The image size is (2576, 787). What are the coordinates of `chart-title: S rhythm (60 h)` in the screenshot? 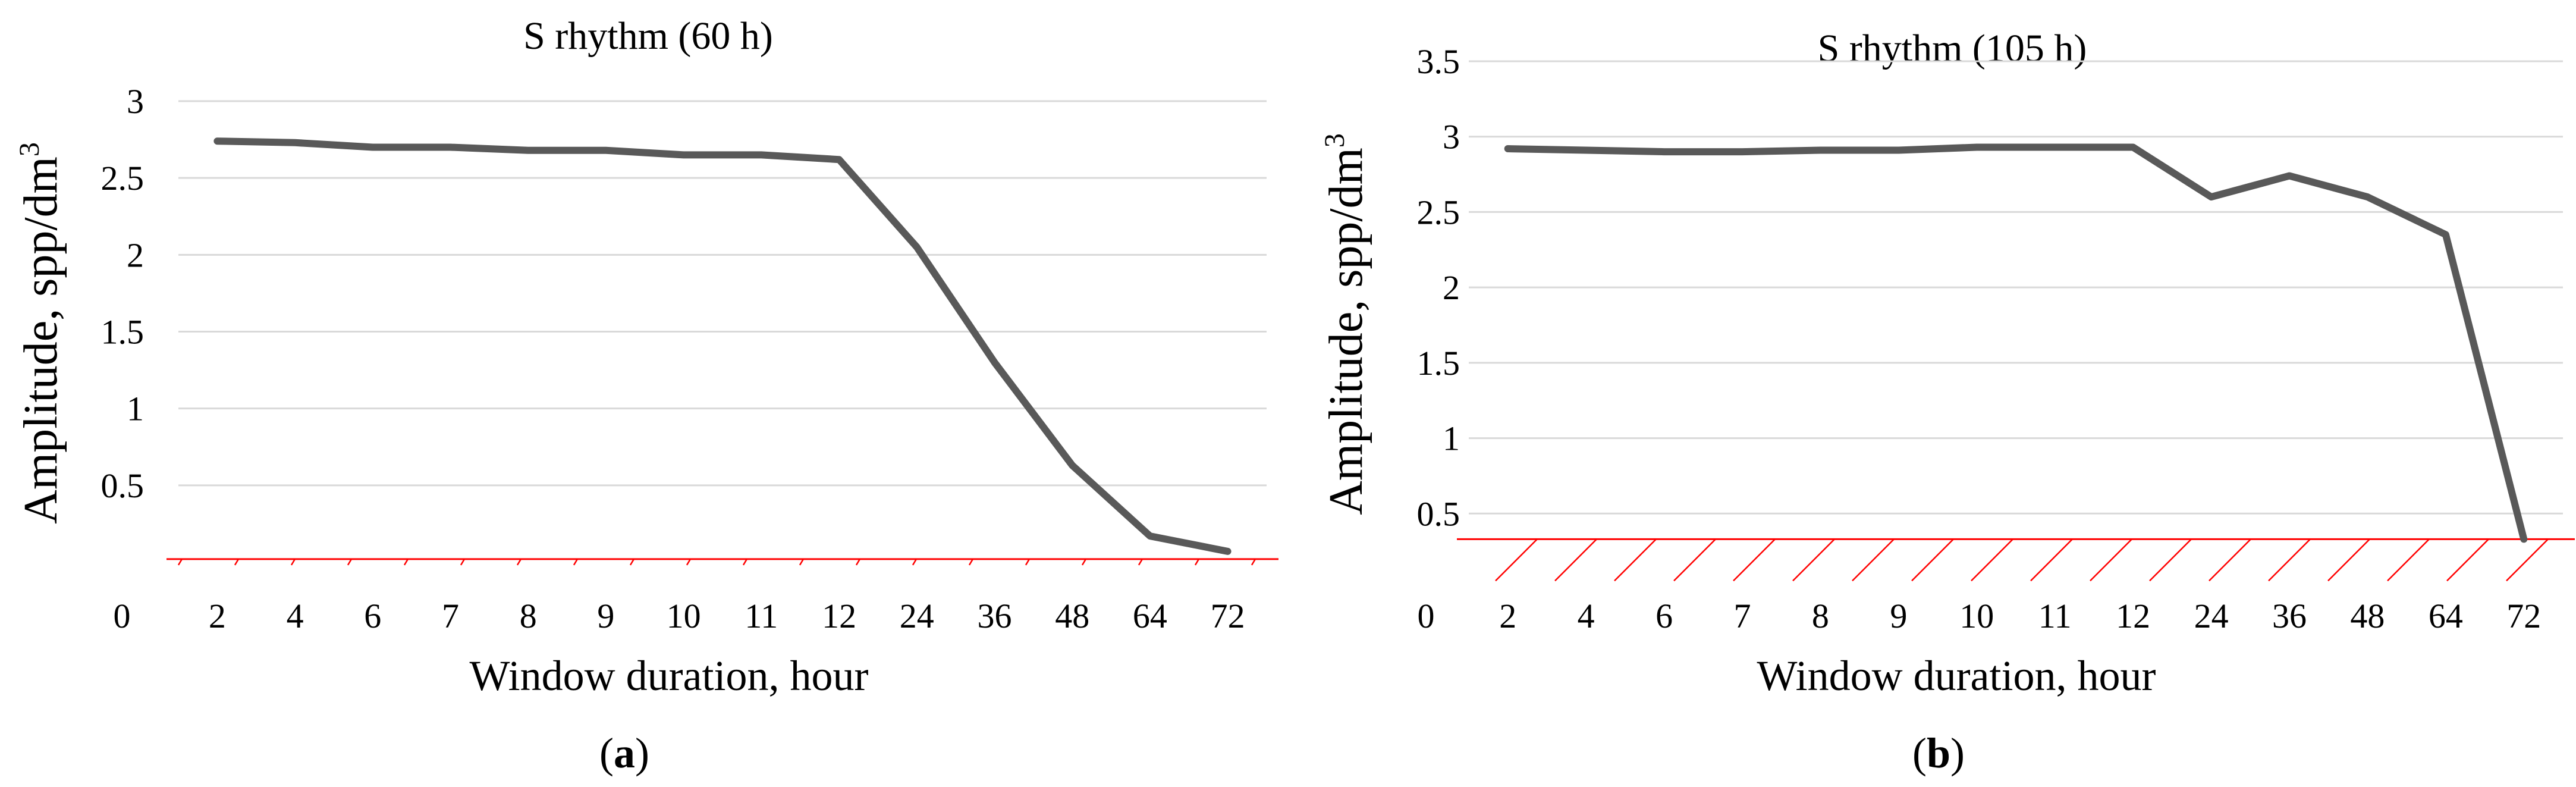 It's located at (648, 36).